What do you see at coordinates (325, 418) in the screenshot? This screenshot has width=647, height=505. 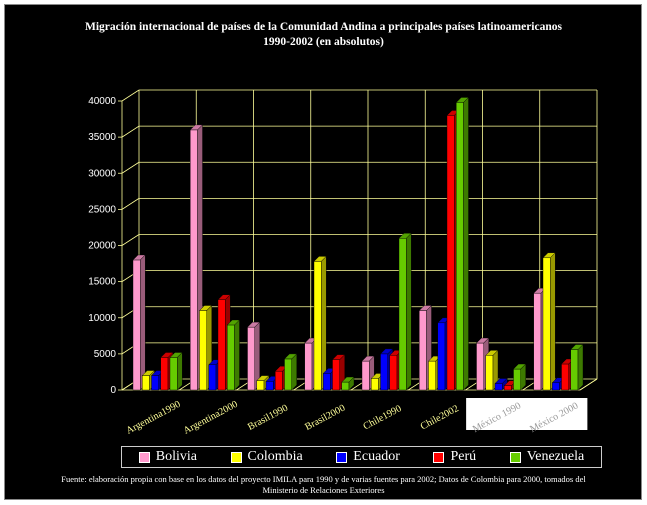 I see `x-tick-label: Brasil2000` at bounding box center [325, 418].